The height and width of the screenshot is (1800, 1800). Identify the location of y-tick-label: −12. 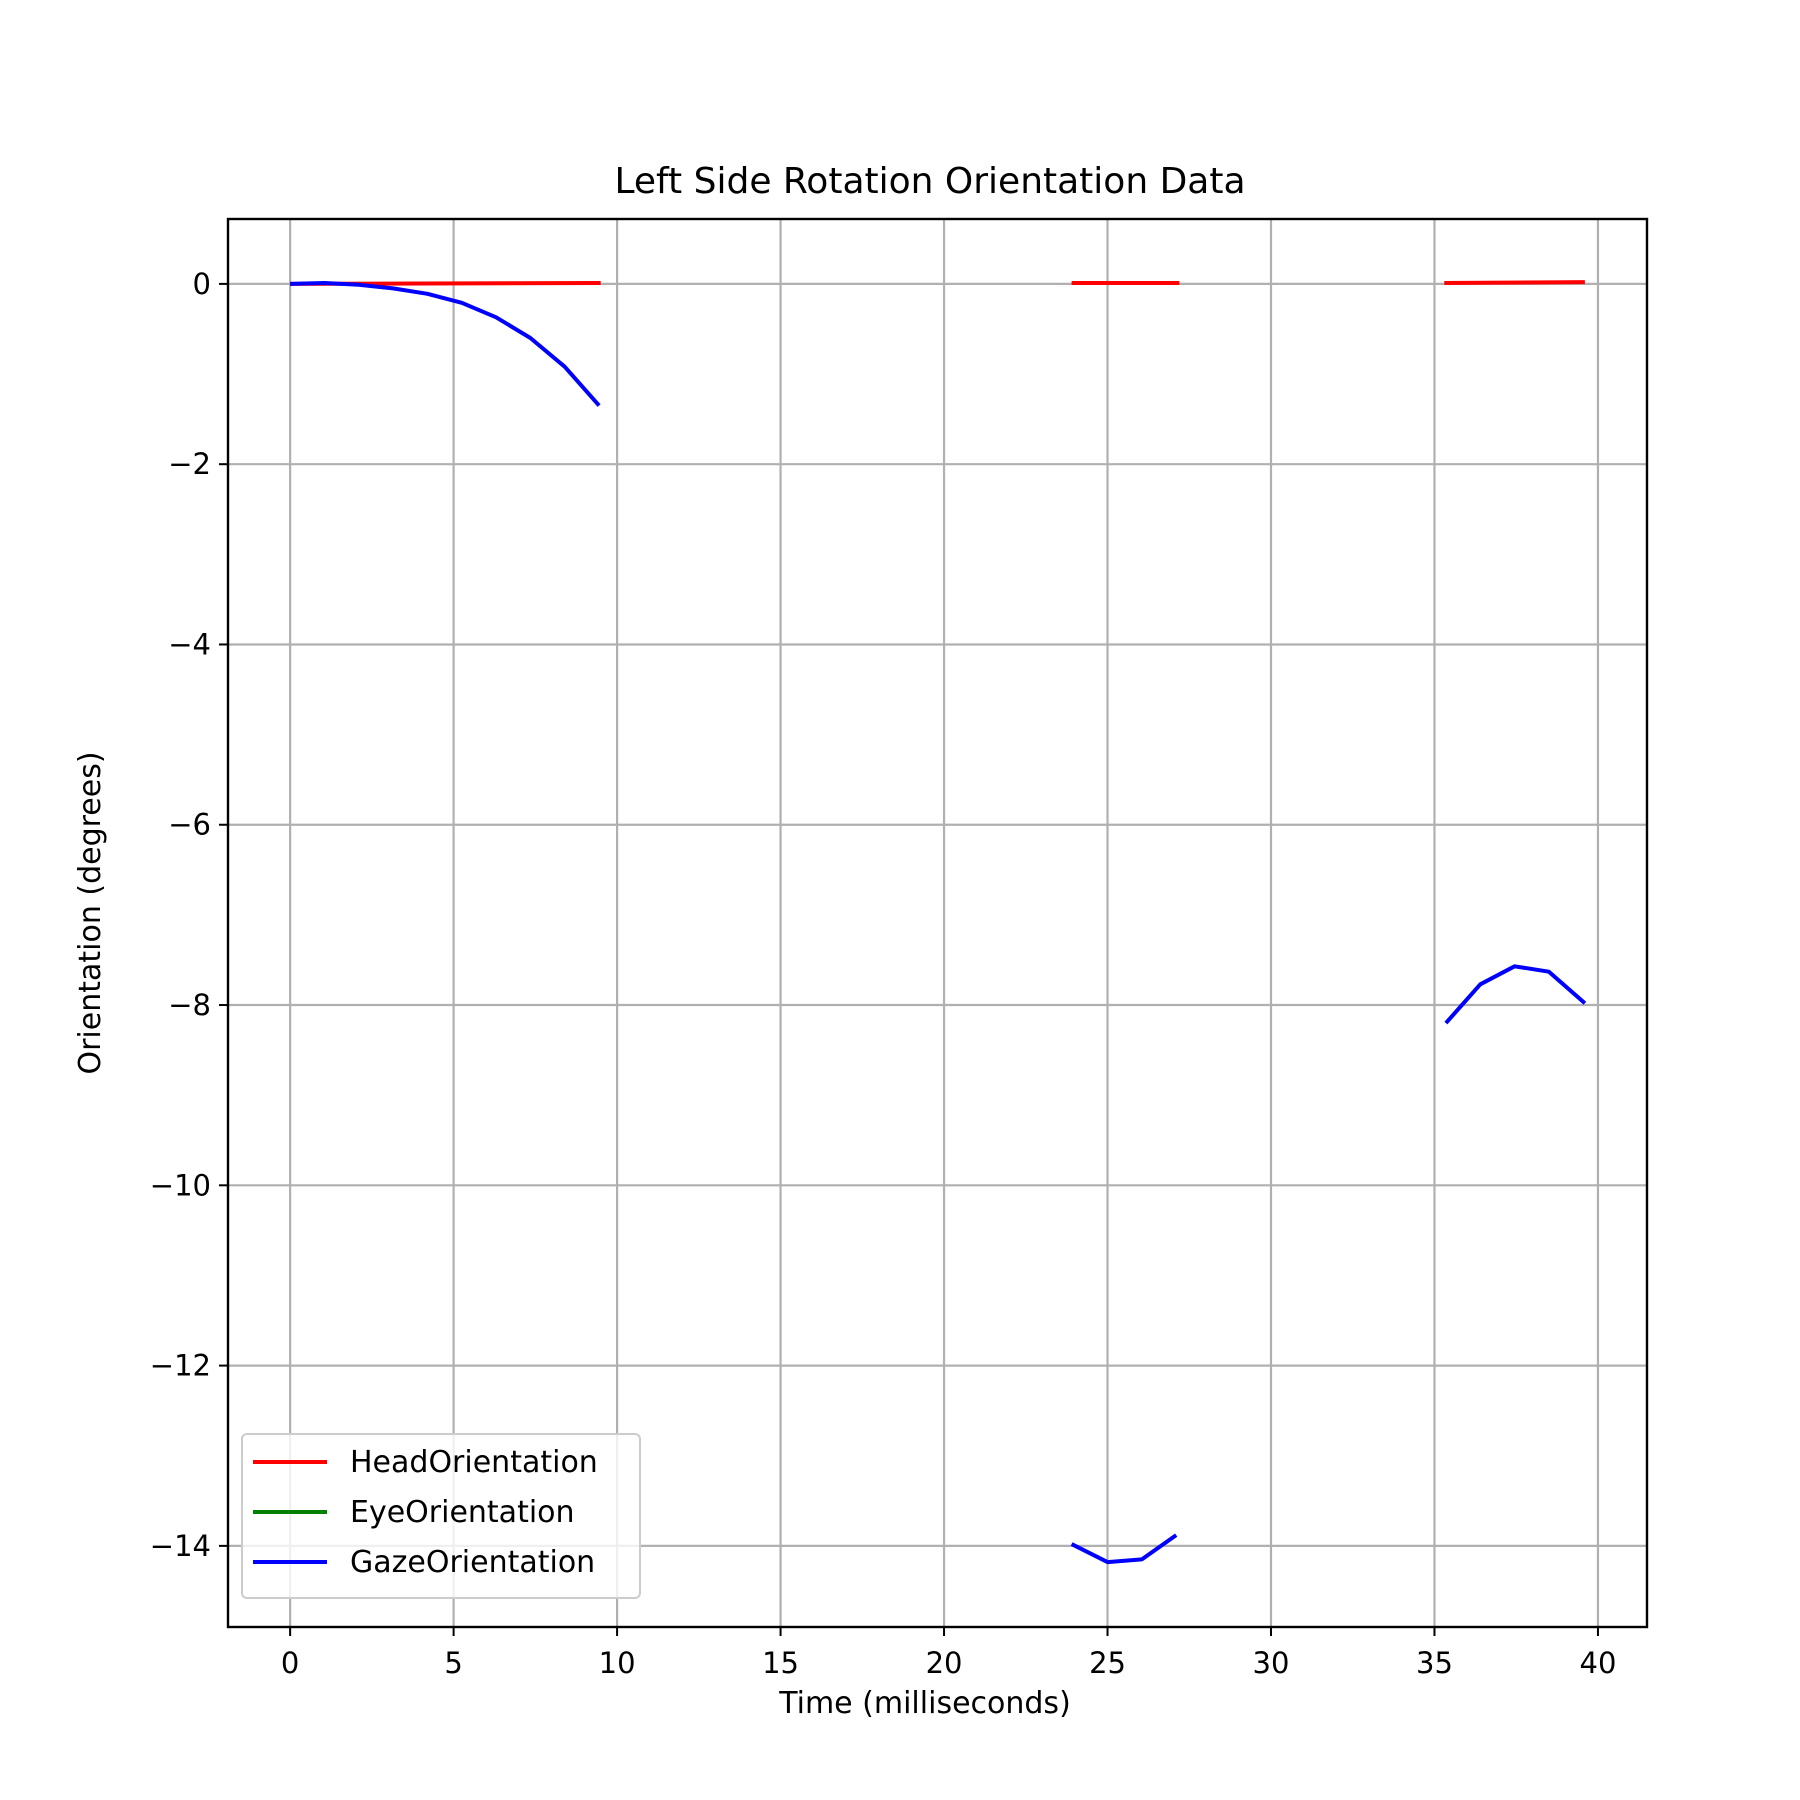
(180, 1366).